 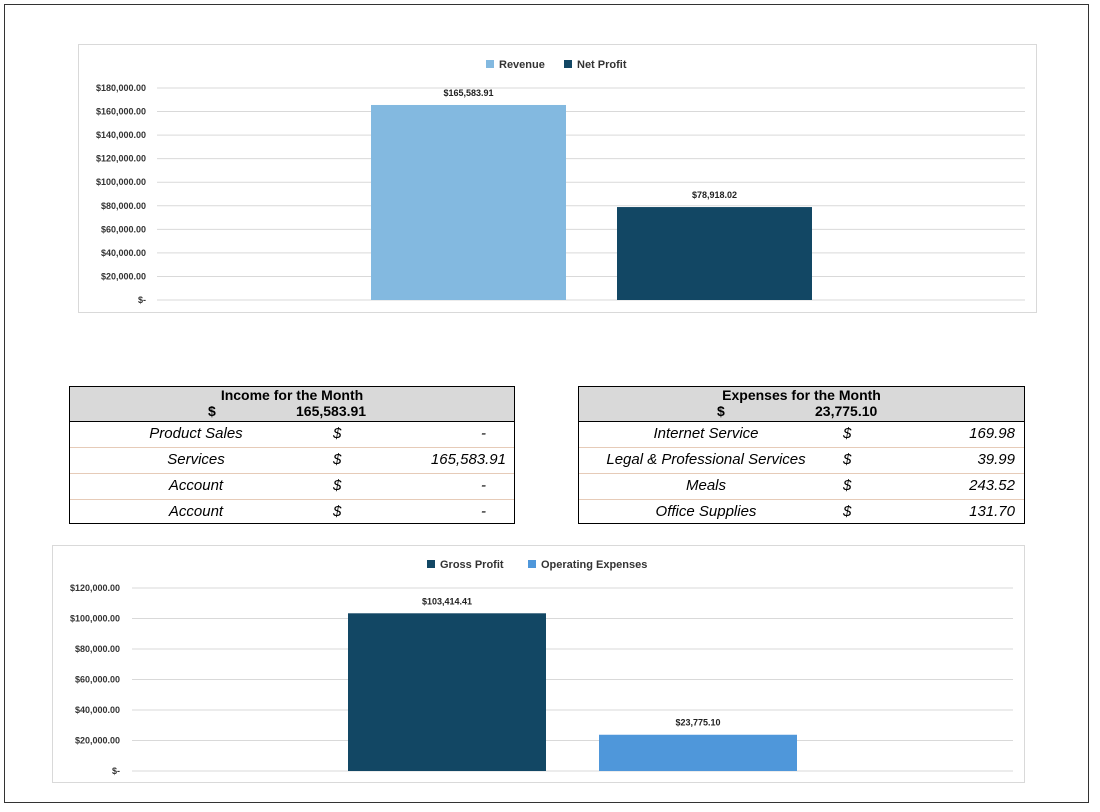 What do you see at coordinates (705, 485) in the screenshot?
I see `expense-row-label: Meals` at bounding box center [705, 485].